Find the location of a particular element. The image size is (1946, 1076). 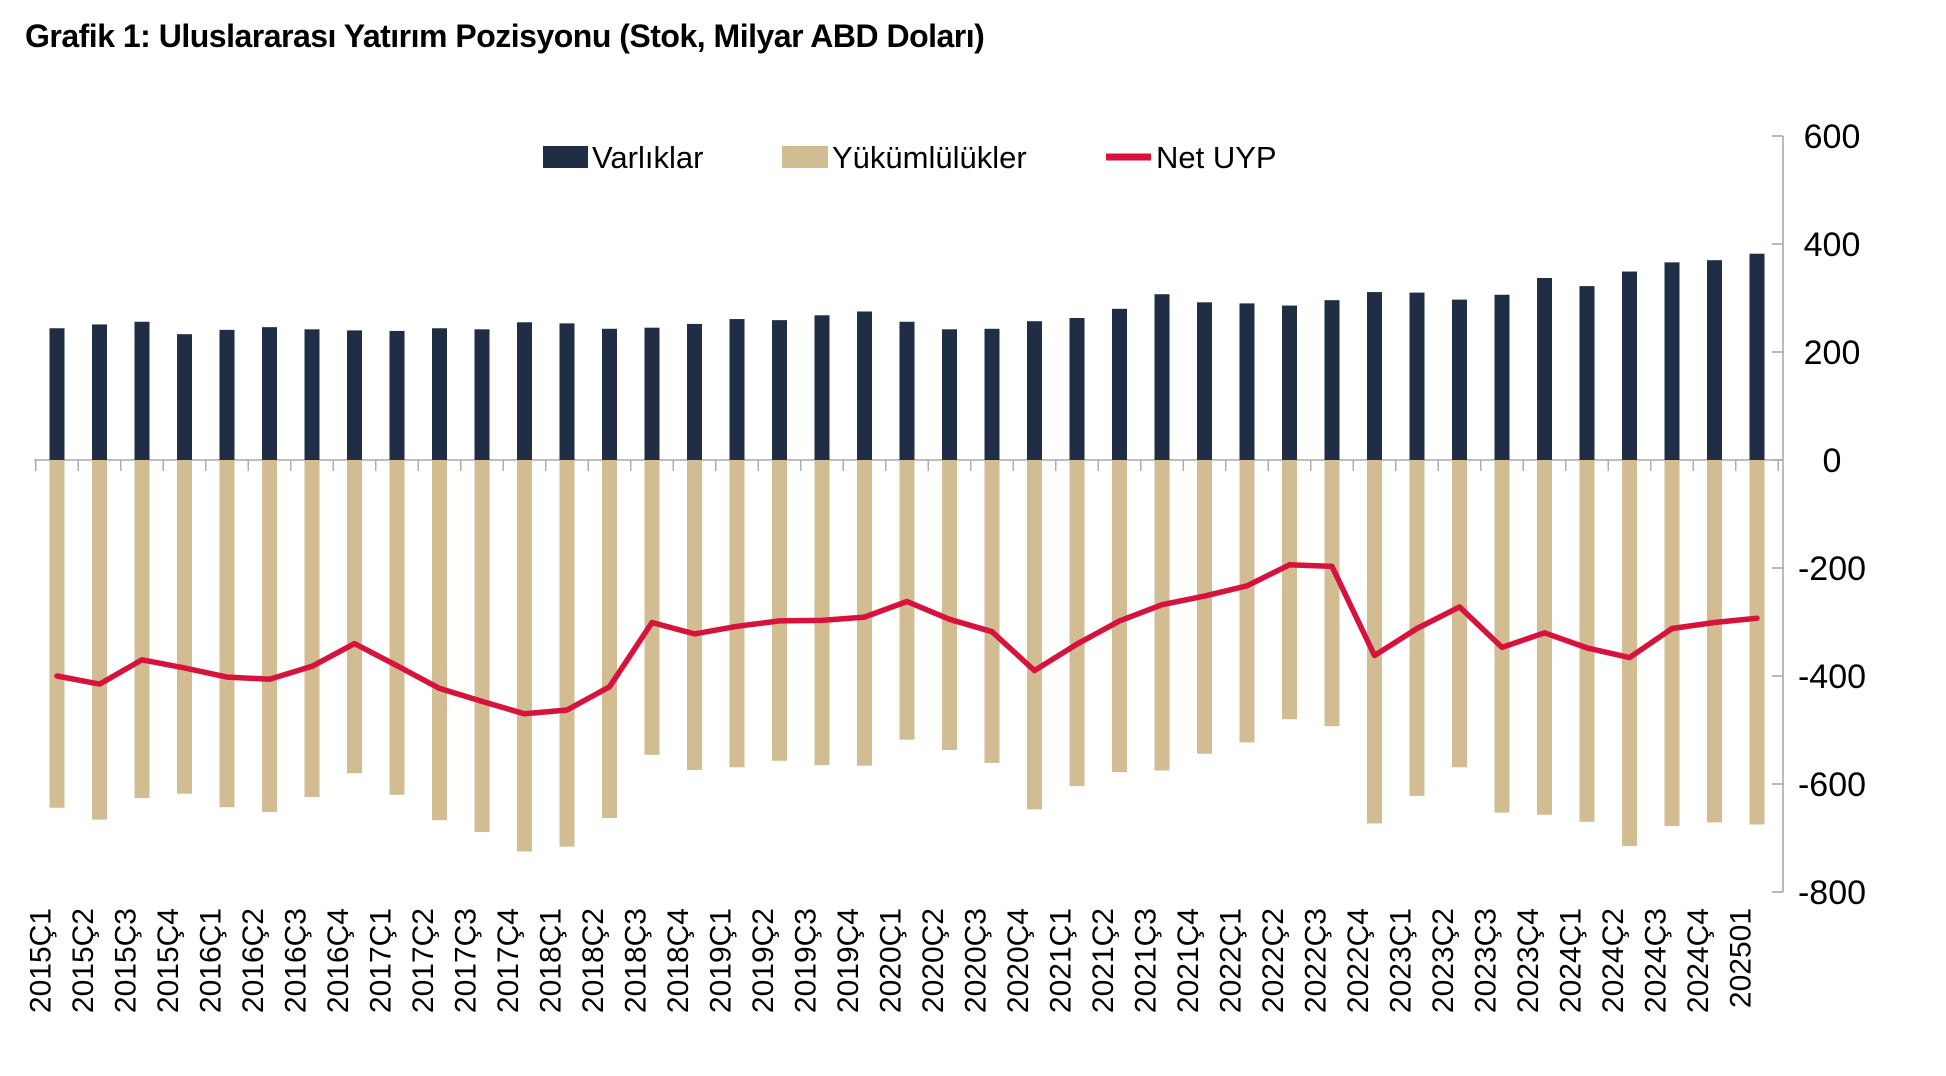

x-axis-tick-label: 2015Ç1 is located at coordinates (41, 960).